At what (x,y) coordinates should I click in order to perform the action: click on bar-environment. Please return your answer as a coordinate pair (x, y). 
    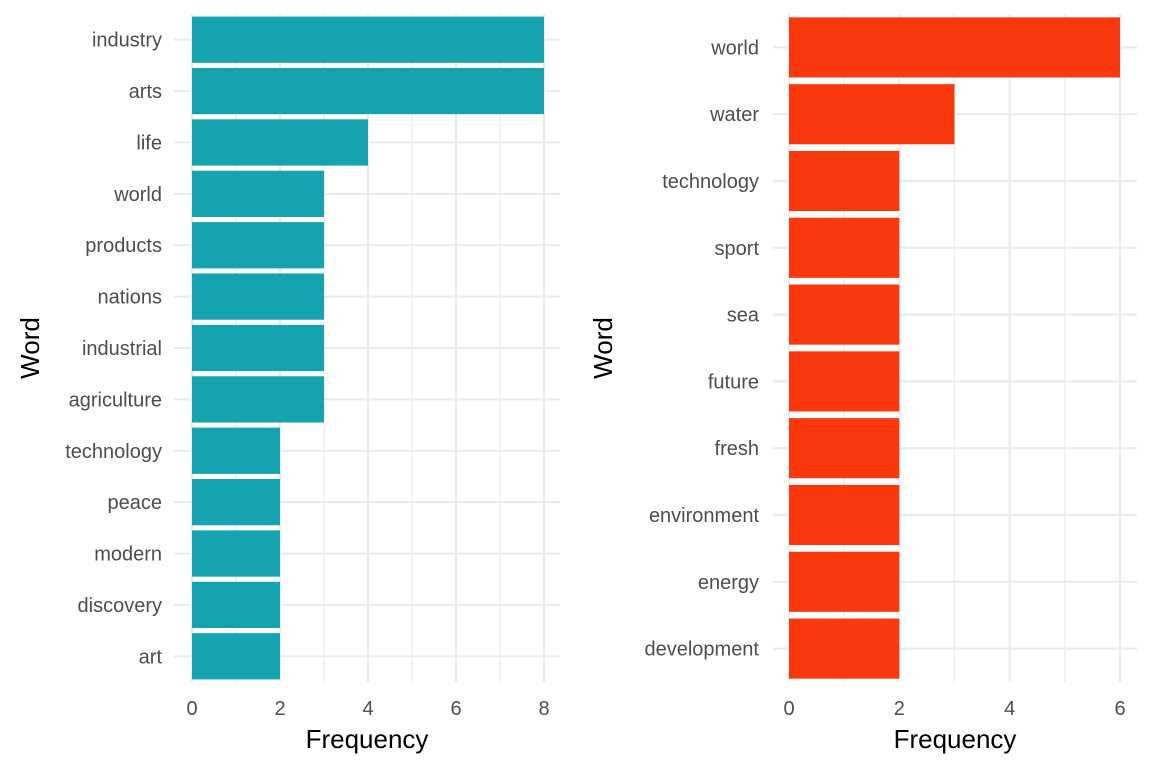
    Looking at the image, I should click on (844, 515).